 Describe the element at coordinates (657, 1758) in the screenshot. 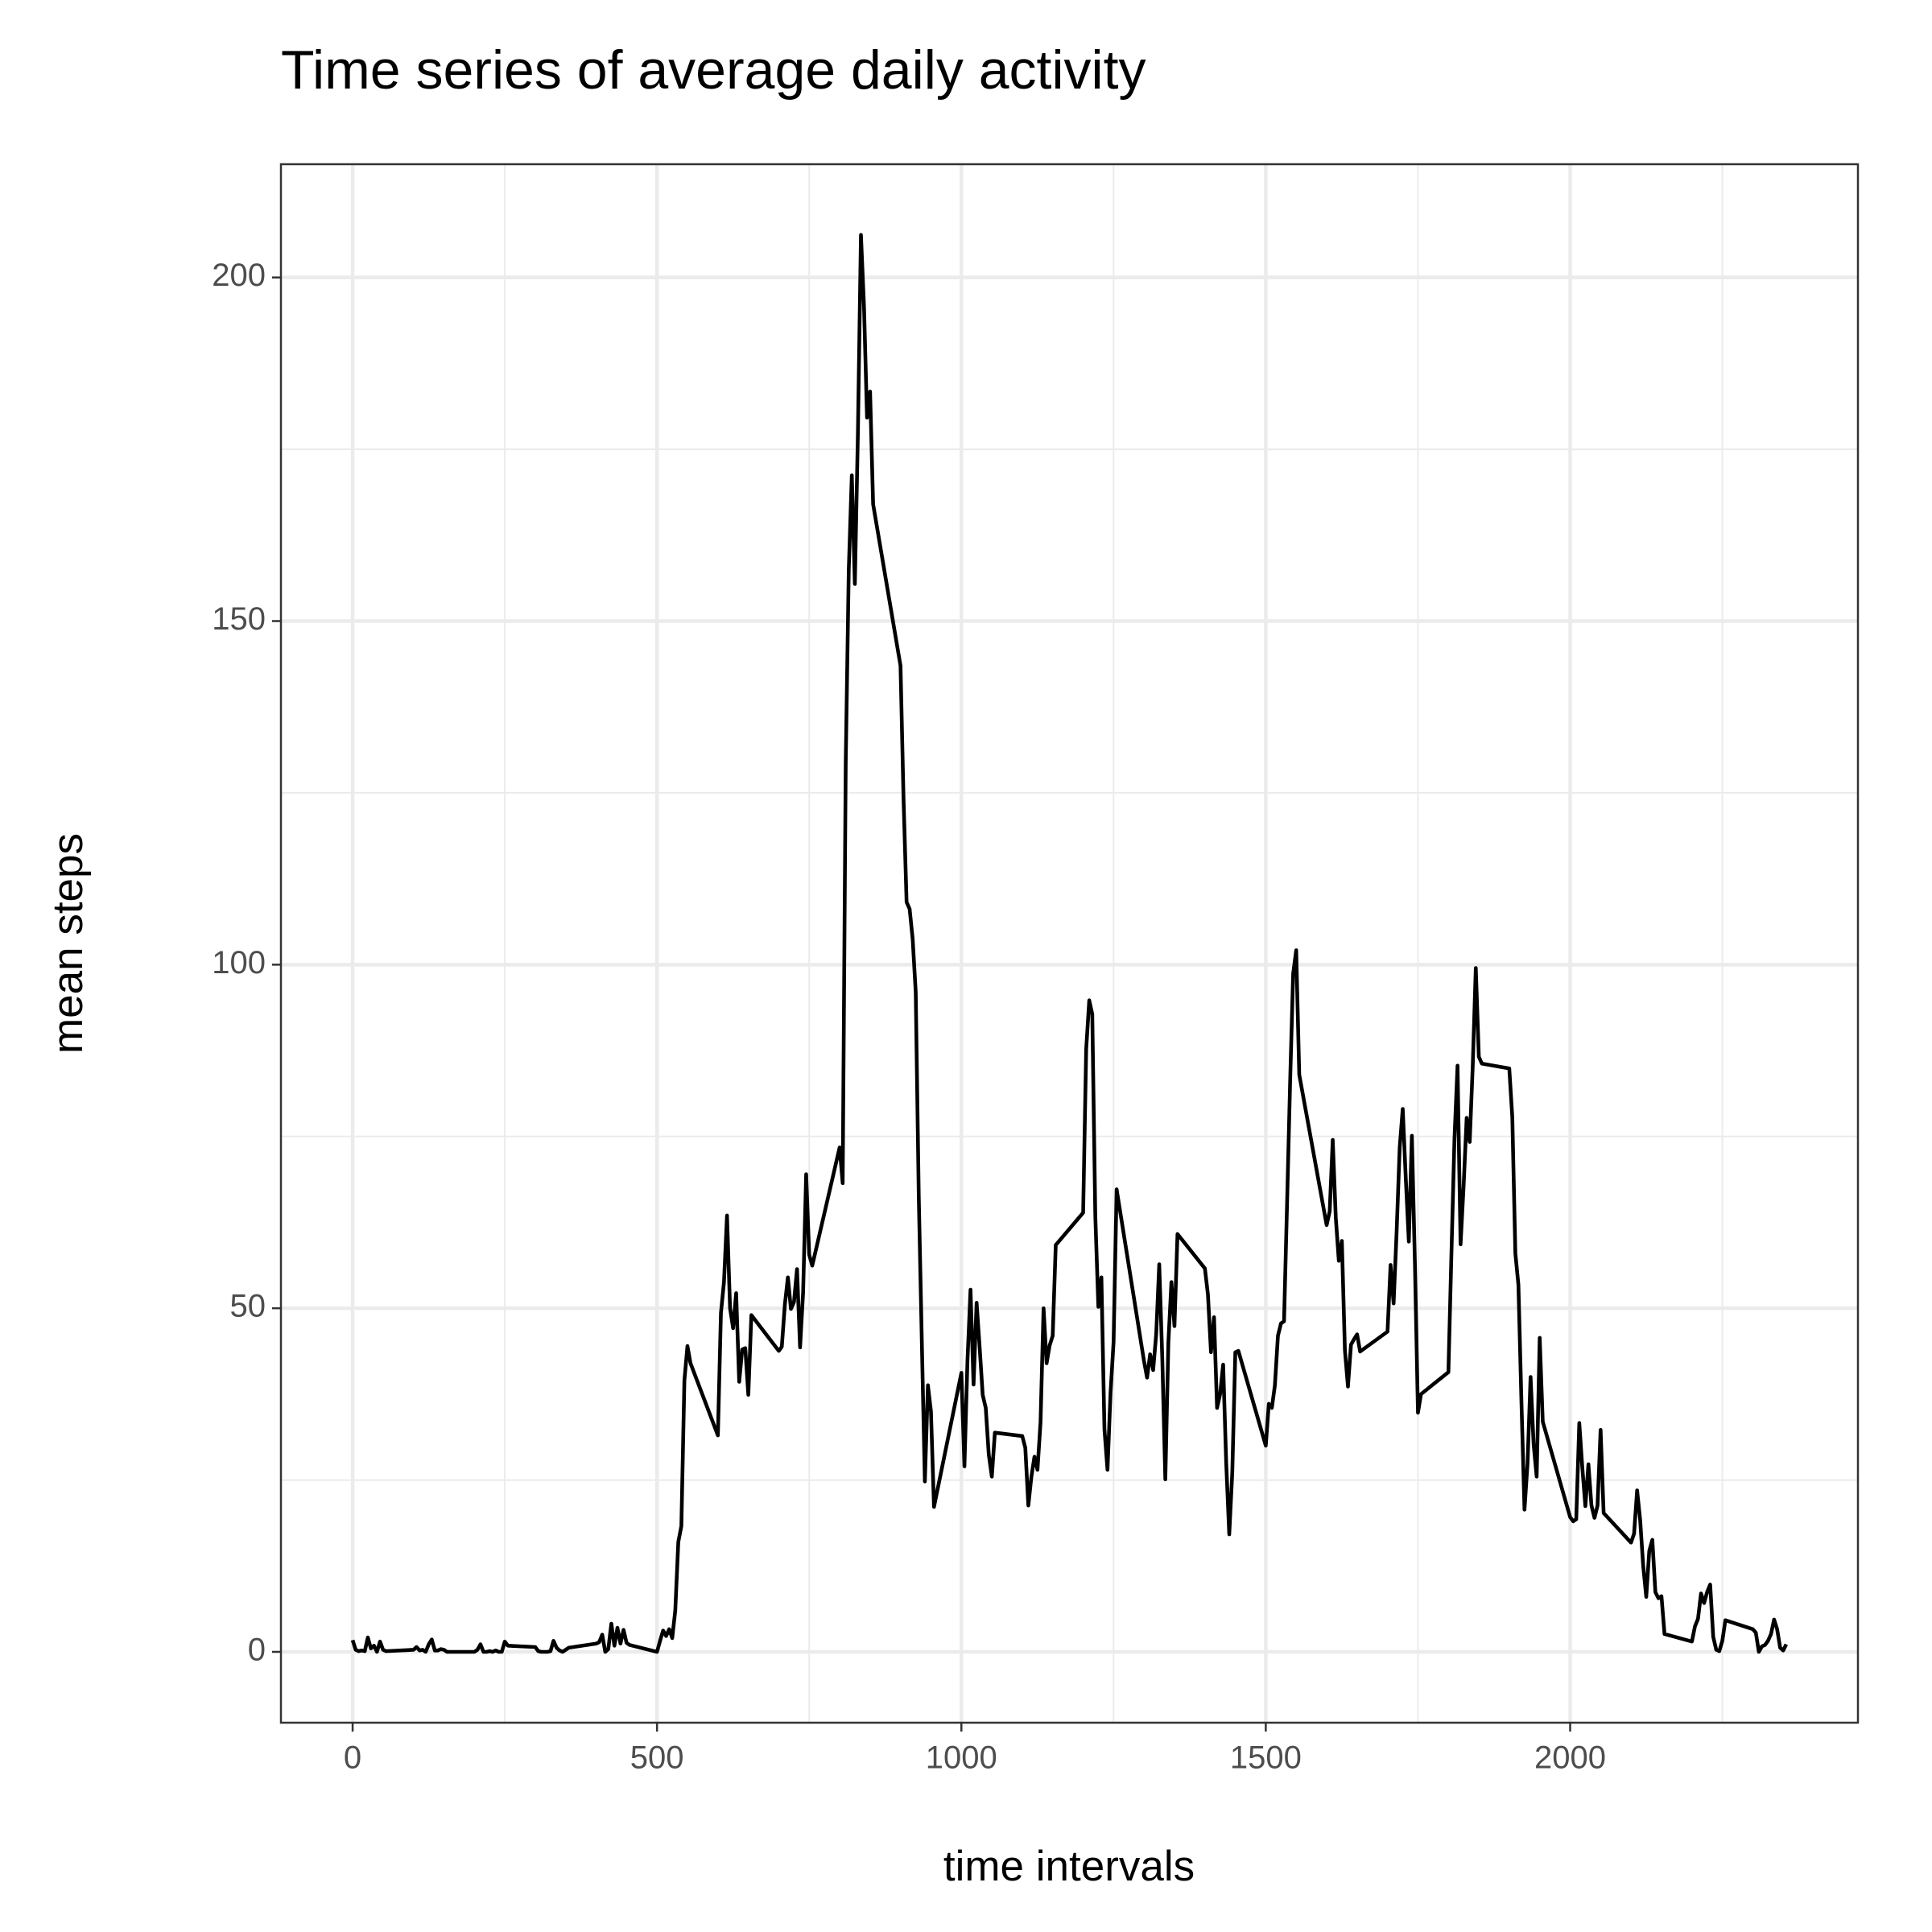

I see `x-tick-label: 500` at that location.